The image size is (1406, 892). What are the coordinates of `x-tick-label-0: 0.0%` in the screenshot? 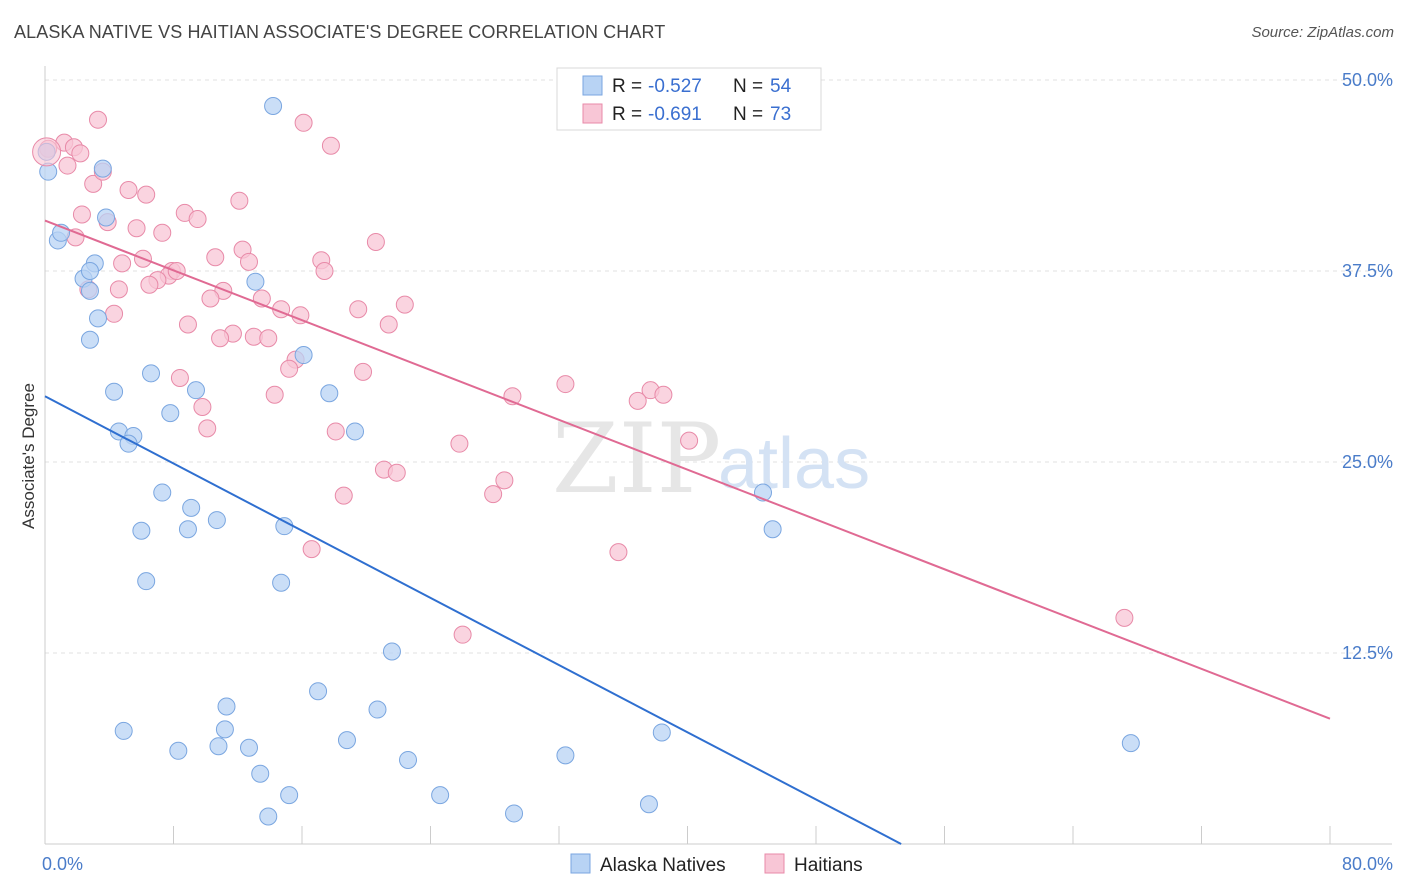 It's located at (62, 864).